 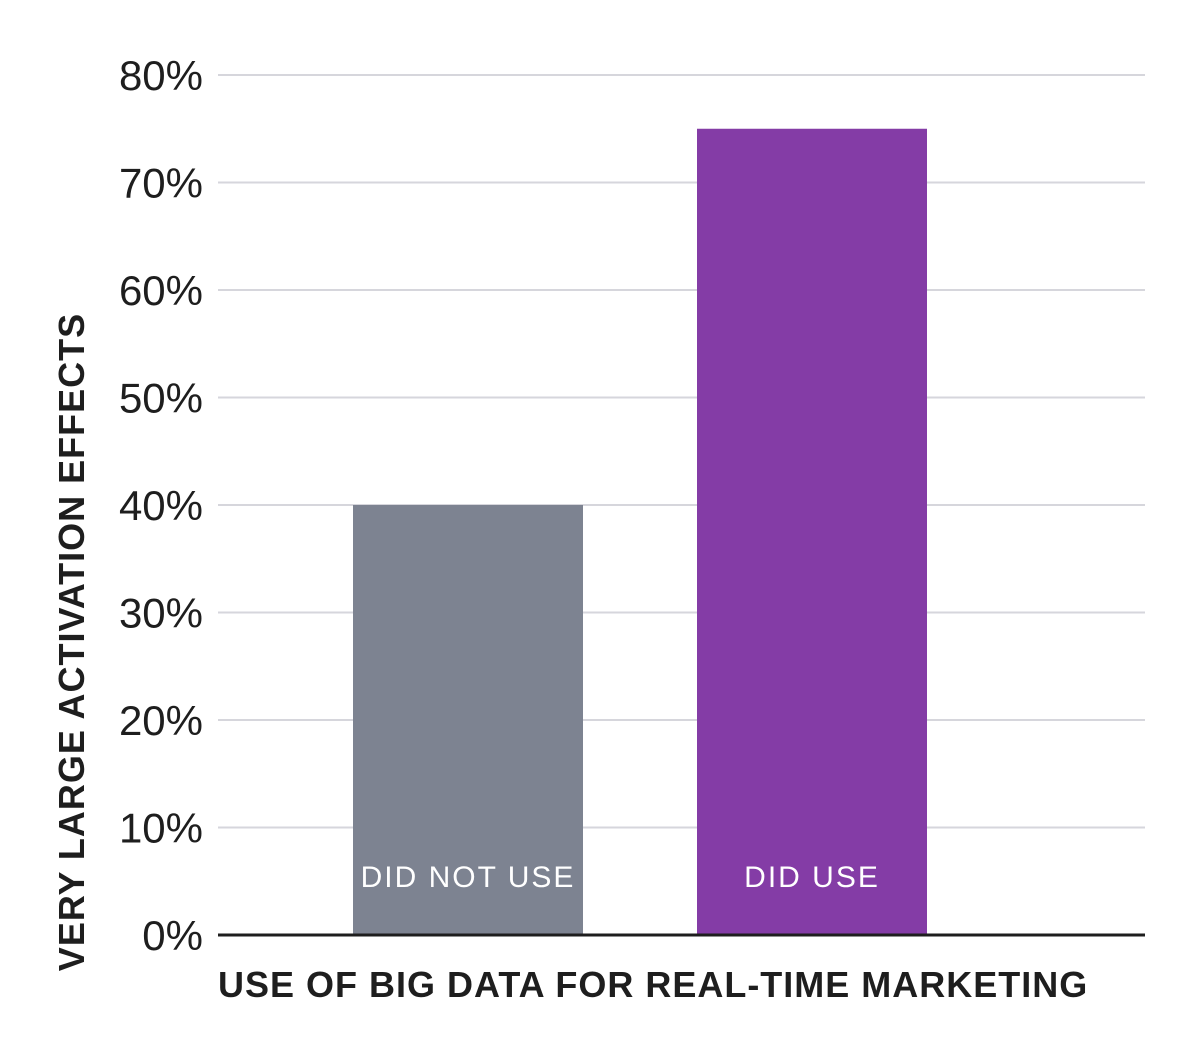 What do you see at coordinates (161, 828) in the screenshot?
I see `y-tick-label: 10%` at bounding box center [161, 828].